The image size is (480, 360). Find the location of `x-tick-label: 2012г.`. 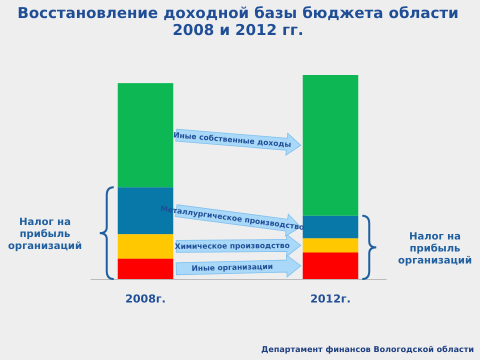

x-tick-label: 2012г. is located at coordinates (330, 299).